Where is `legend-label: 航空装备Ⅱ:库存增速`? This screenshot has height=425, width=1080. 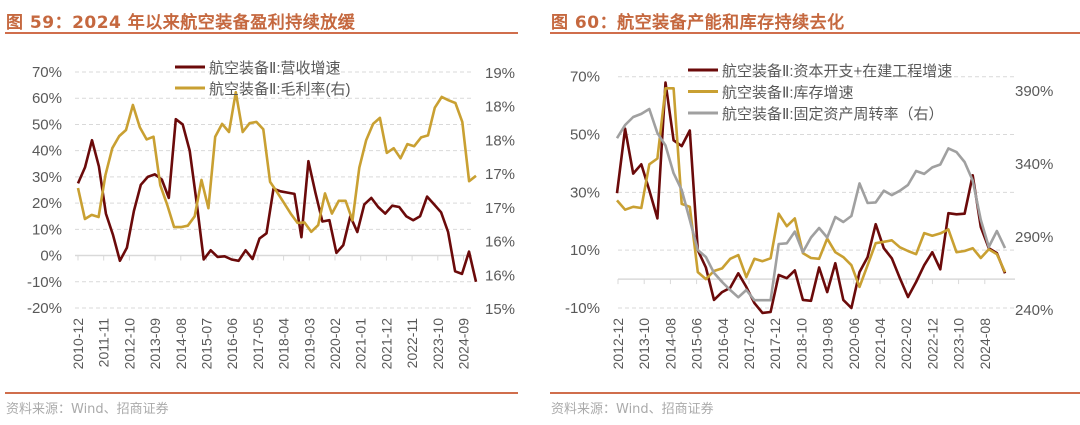
legend-label: 航空装备Ⅱ:库存增速 is located at coordinates (788, 93).